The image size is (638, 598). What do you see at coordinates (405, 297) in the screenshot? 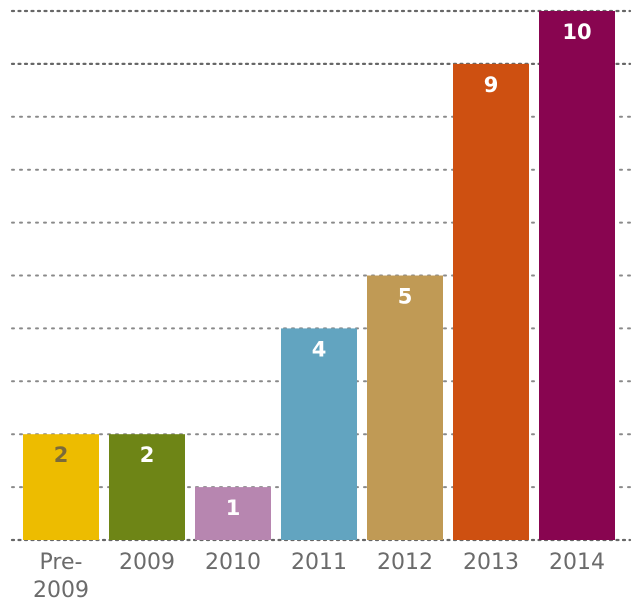
I see `bar-value-label: 5` at bounding box center [405, 297].